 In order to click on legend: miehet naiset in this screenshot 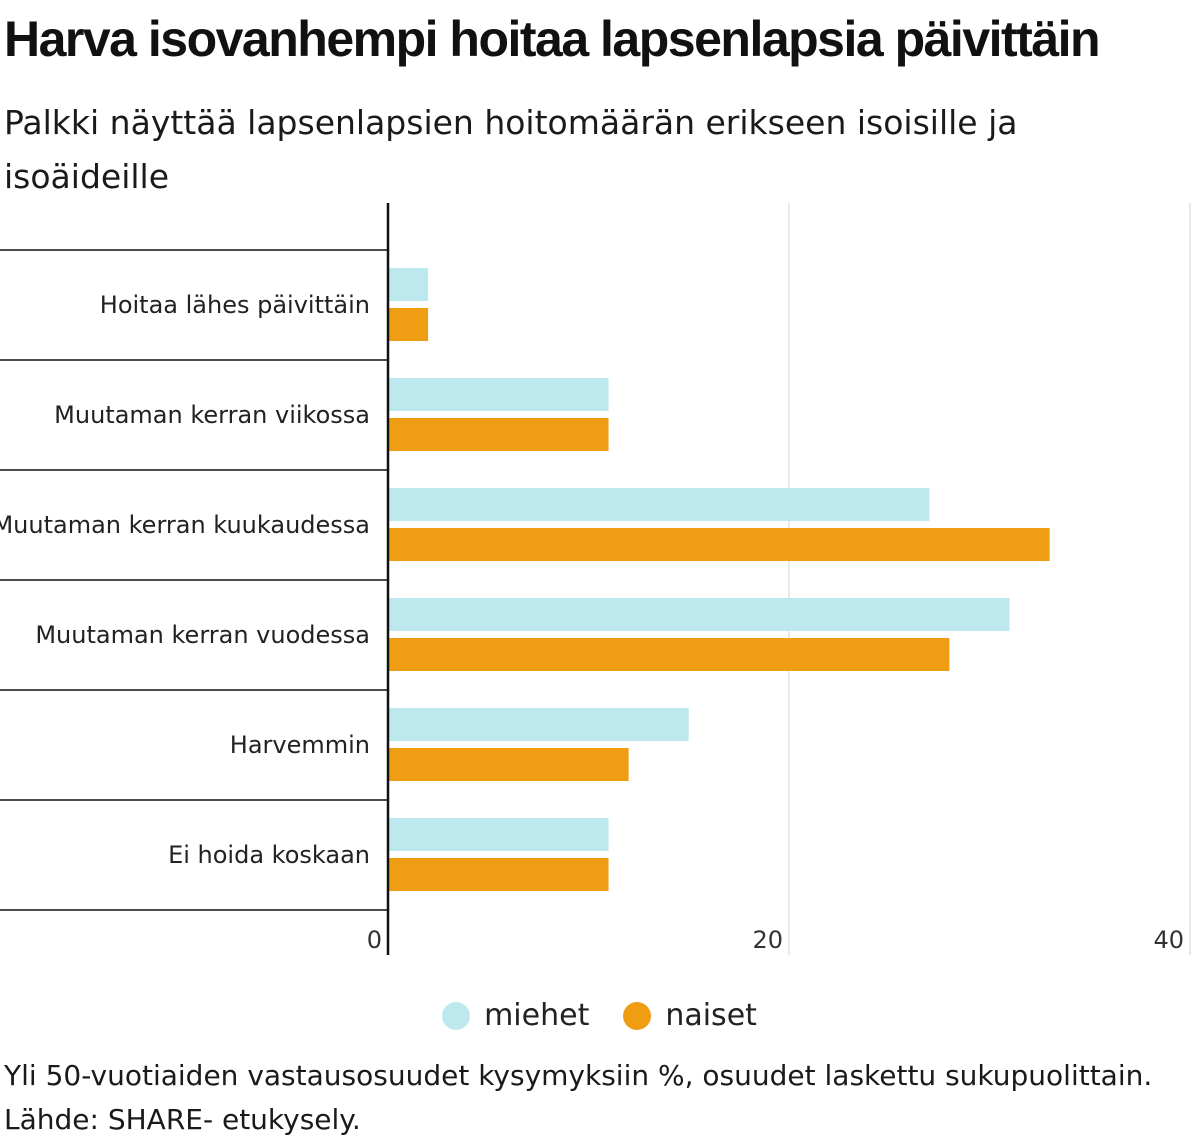, I will do `click(599, 1015)`.